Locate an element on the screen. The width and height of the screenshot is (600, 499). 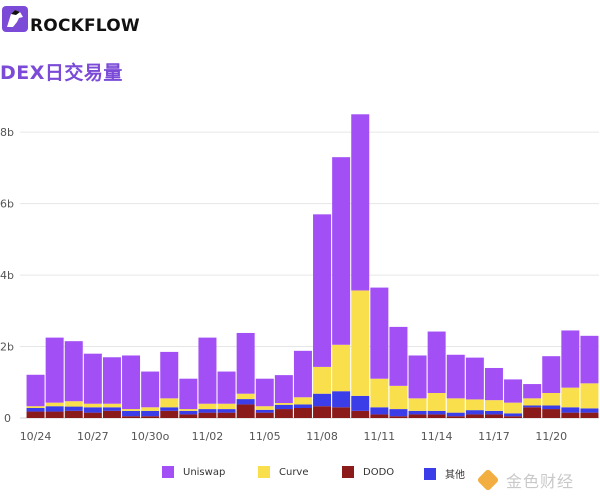
legend-item-curve: Curve is located at coordinates (283, 472).